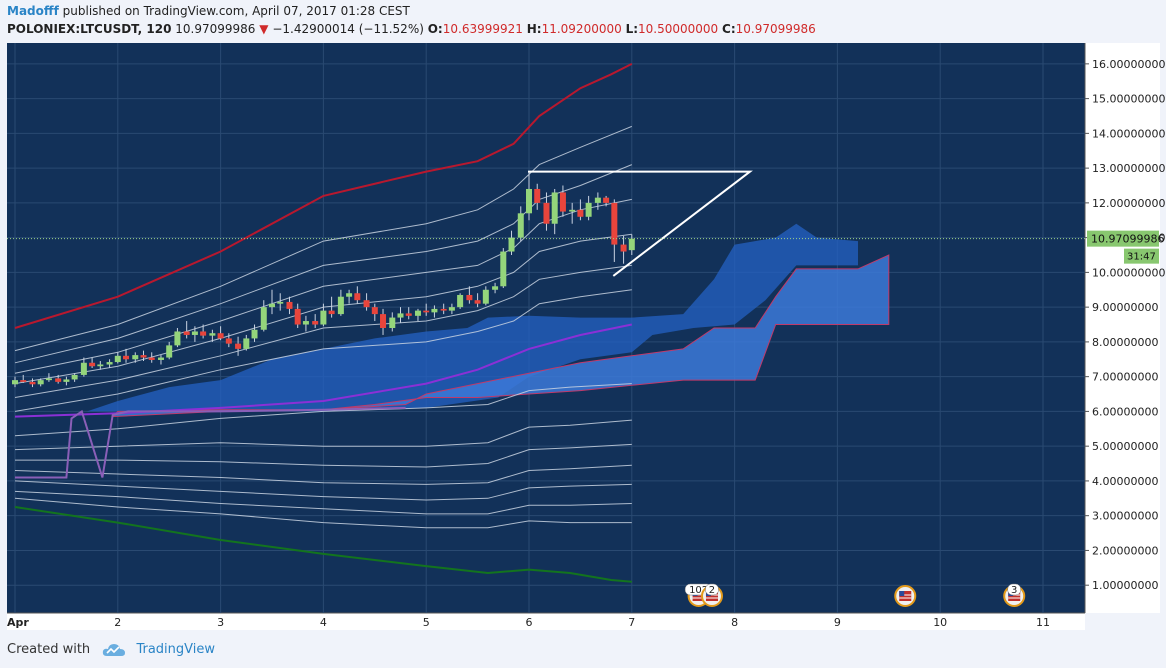  What do you see at coordinates (89, 29) in the screenshot?
I see `symbol-label: POLONIEX:LTCUSDT, 120` at bounding box center [89, 29].